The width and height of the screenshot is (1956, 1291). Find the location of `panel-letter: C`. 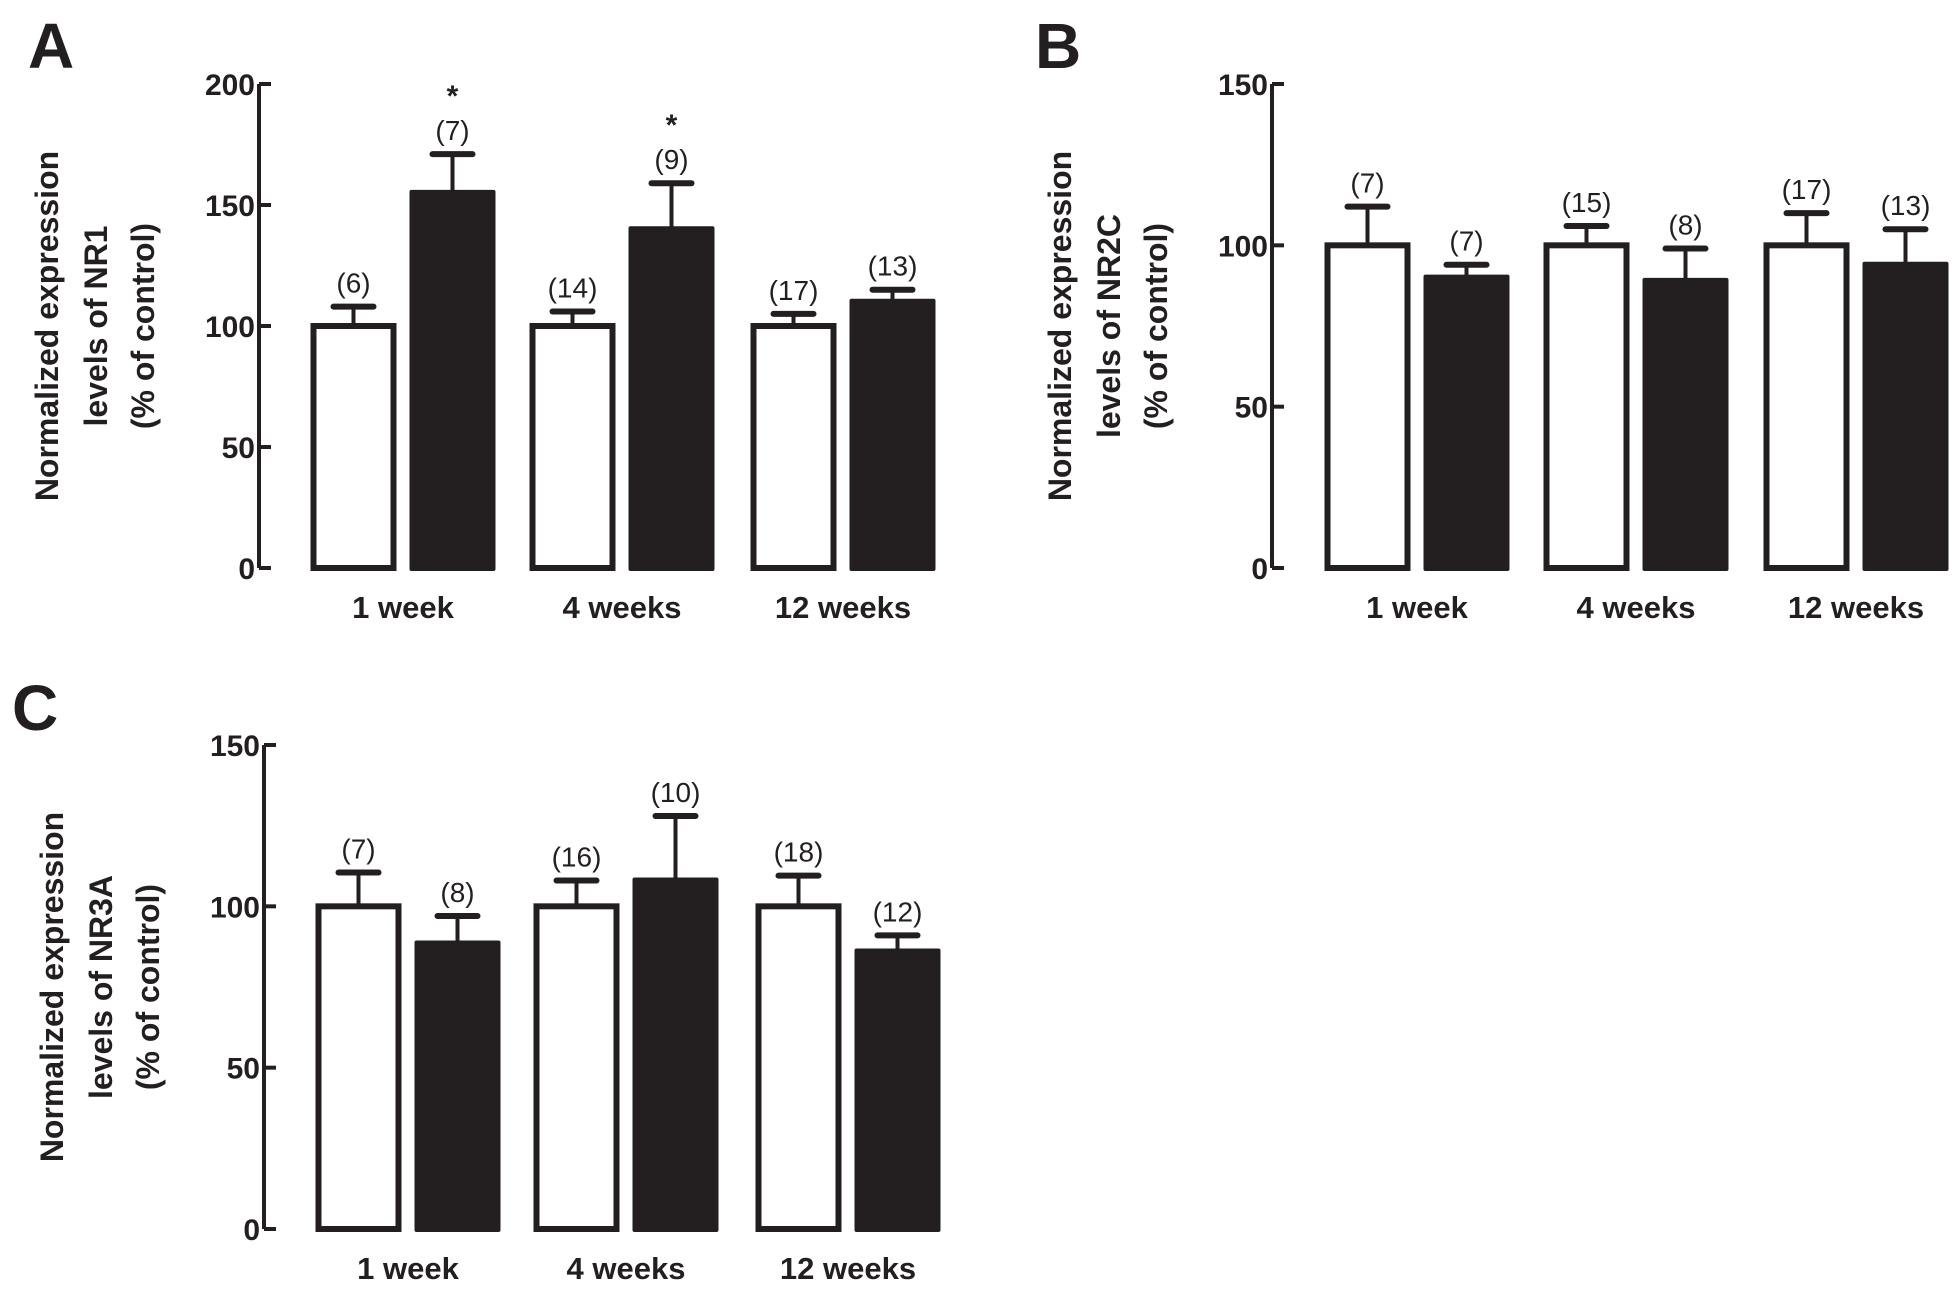

panel-letter: C is located at coordinates (35, 708).